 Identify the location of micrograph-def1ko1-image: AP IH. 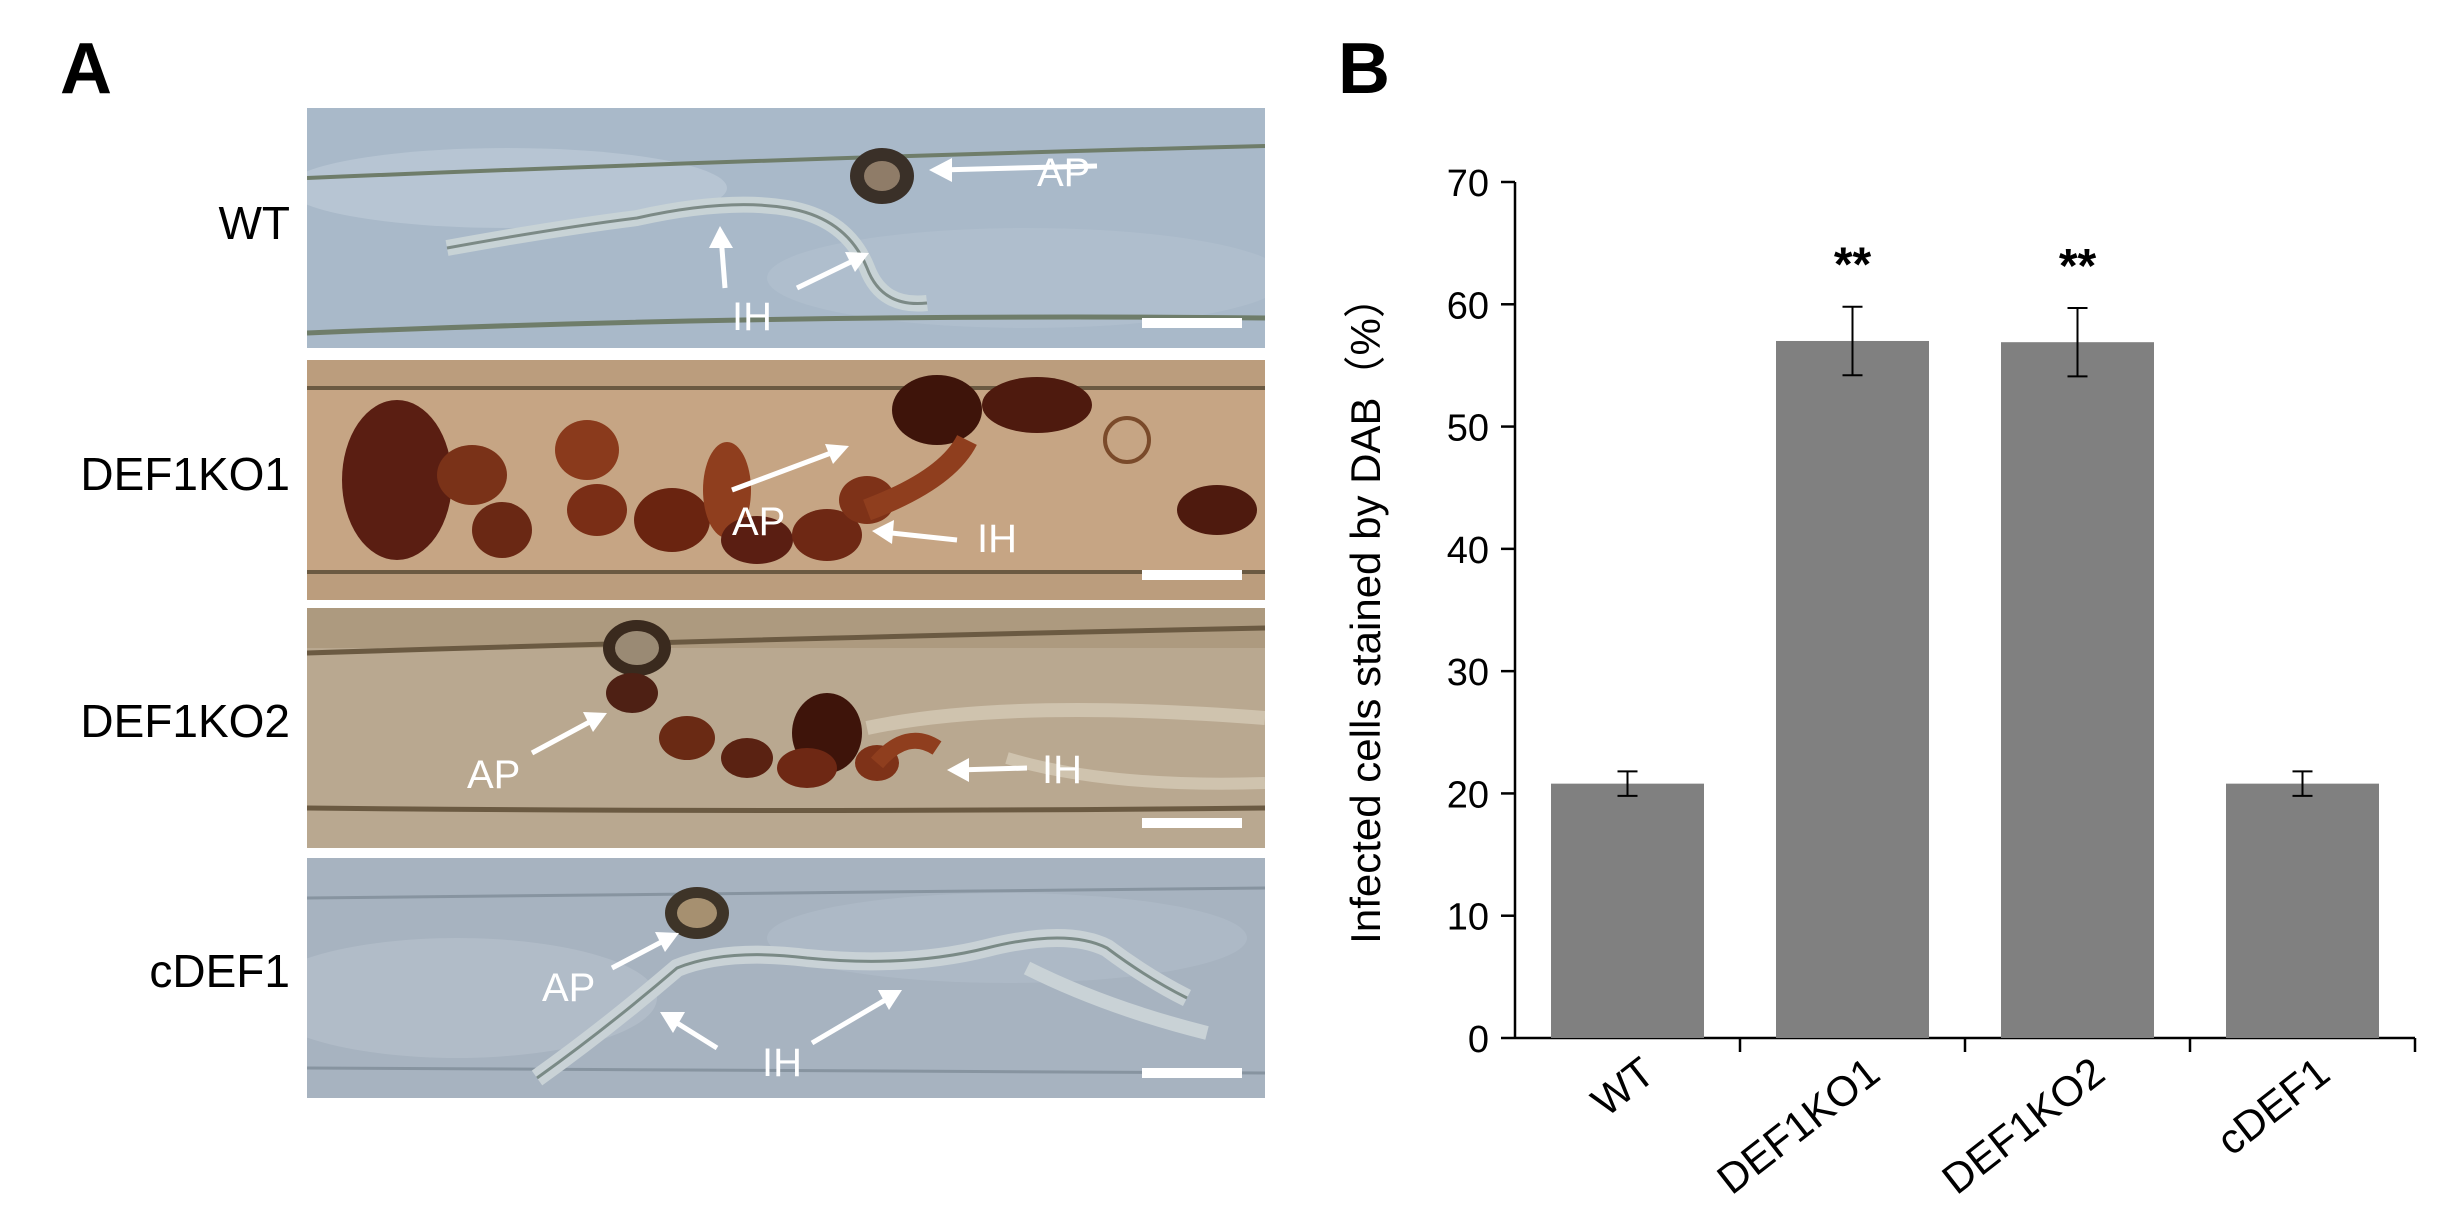
(786, 480).